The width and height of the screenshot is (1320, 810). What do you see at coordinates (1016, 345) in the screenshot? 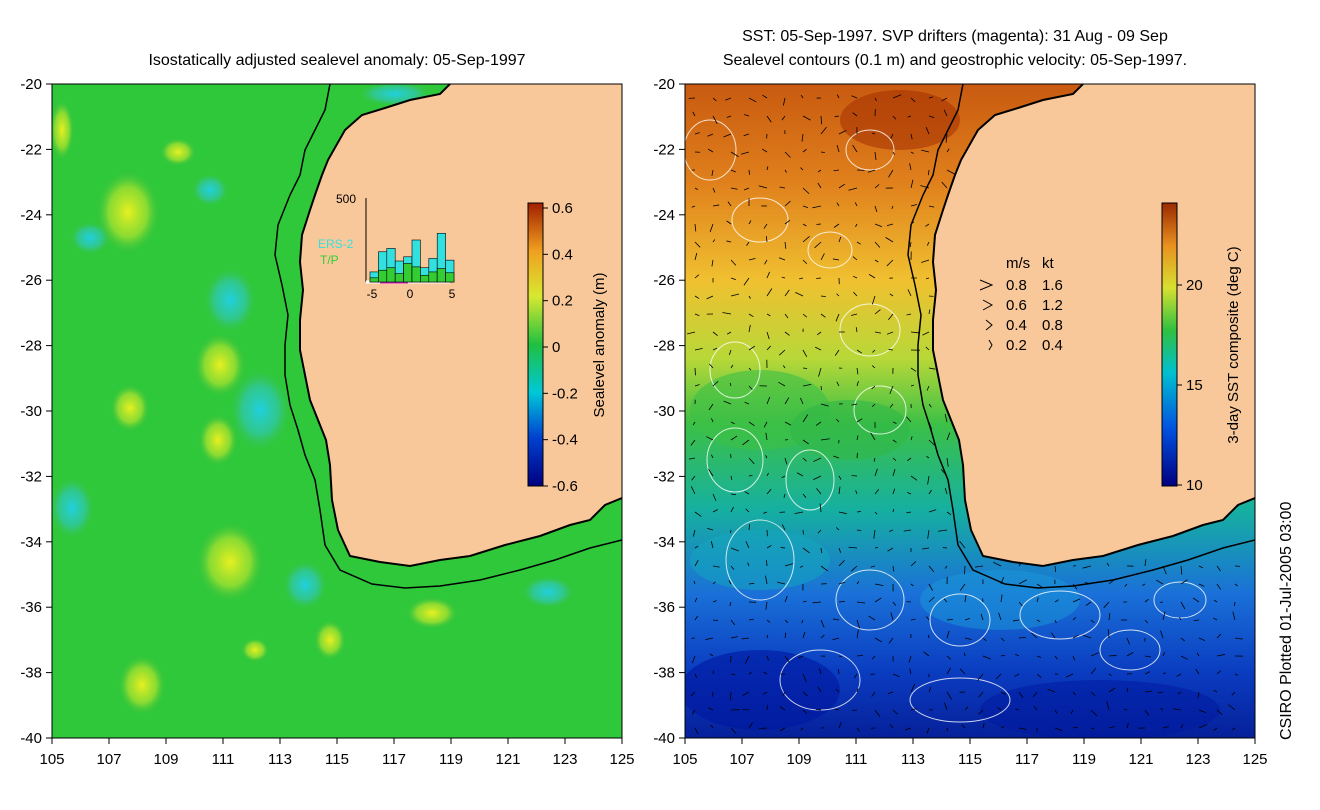
I see `velocity-legend-ms: 0.2` at bounding box center [1016, 345].